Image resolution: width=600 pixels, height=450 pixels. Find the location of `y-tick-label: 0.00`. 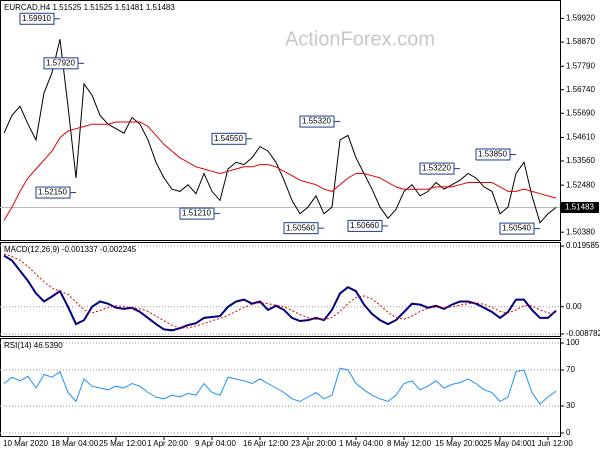

y-tick-label: 0.00 is located at coordinates (574, 306).